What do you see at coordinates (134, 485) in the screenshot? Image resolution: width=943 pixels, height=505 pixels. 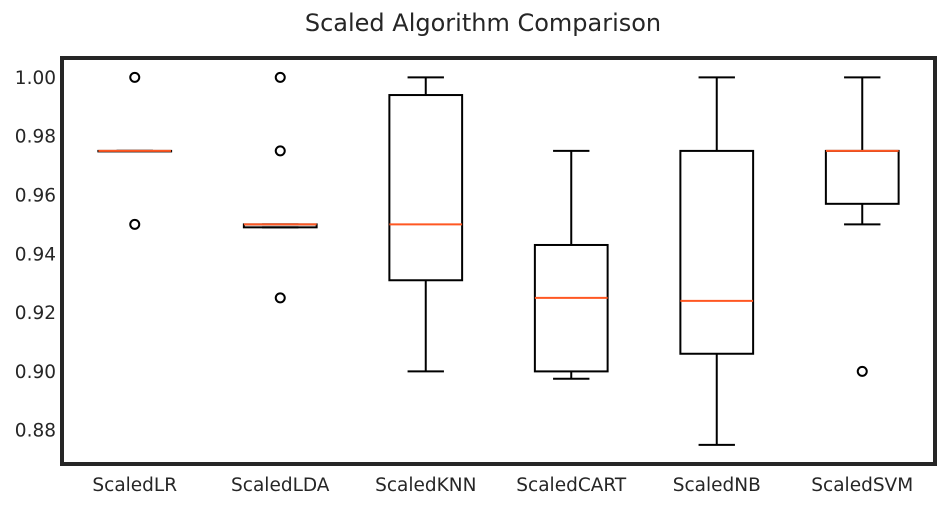 I see `x-tick-label: ScaledLR` at bounding box center [134, 485].